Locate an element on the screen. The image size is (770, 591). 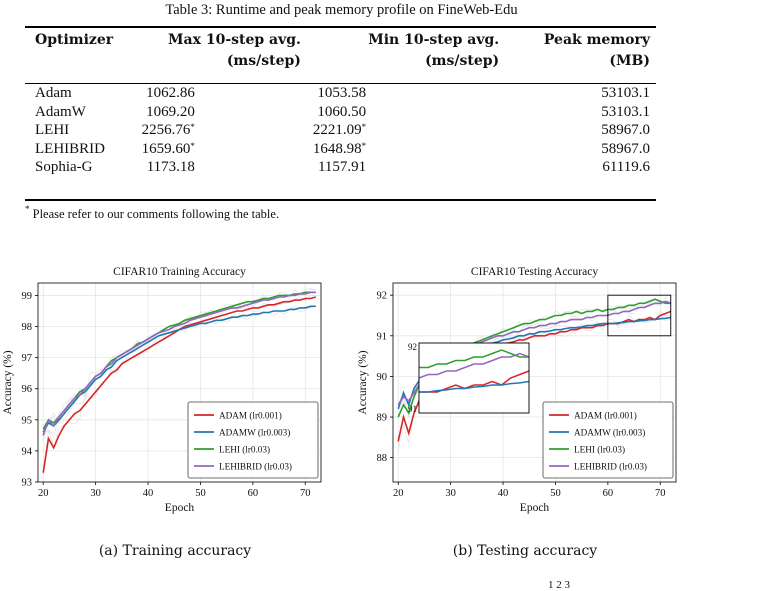
cell-memory: 61119.6 is located at coordinates (626, 167).